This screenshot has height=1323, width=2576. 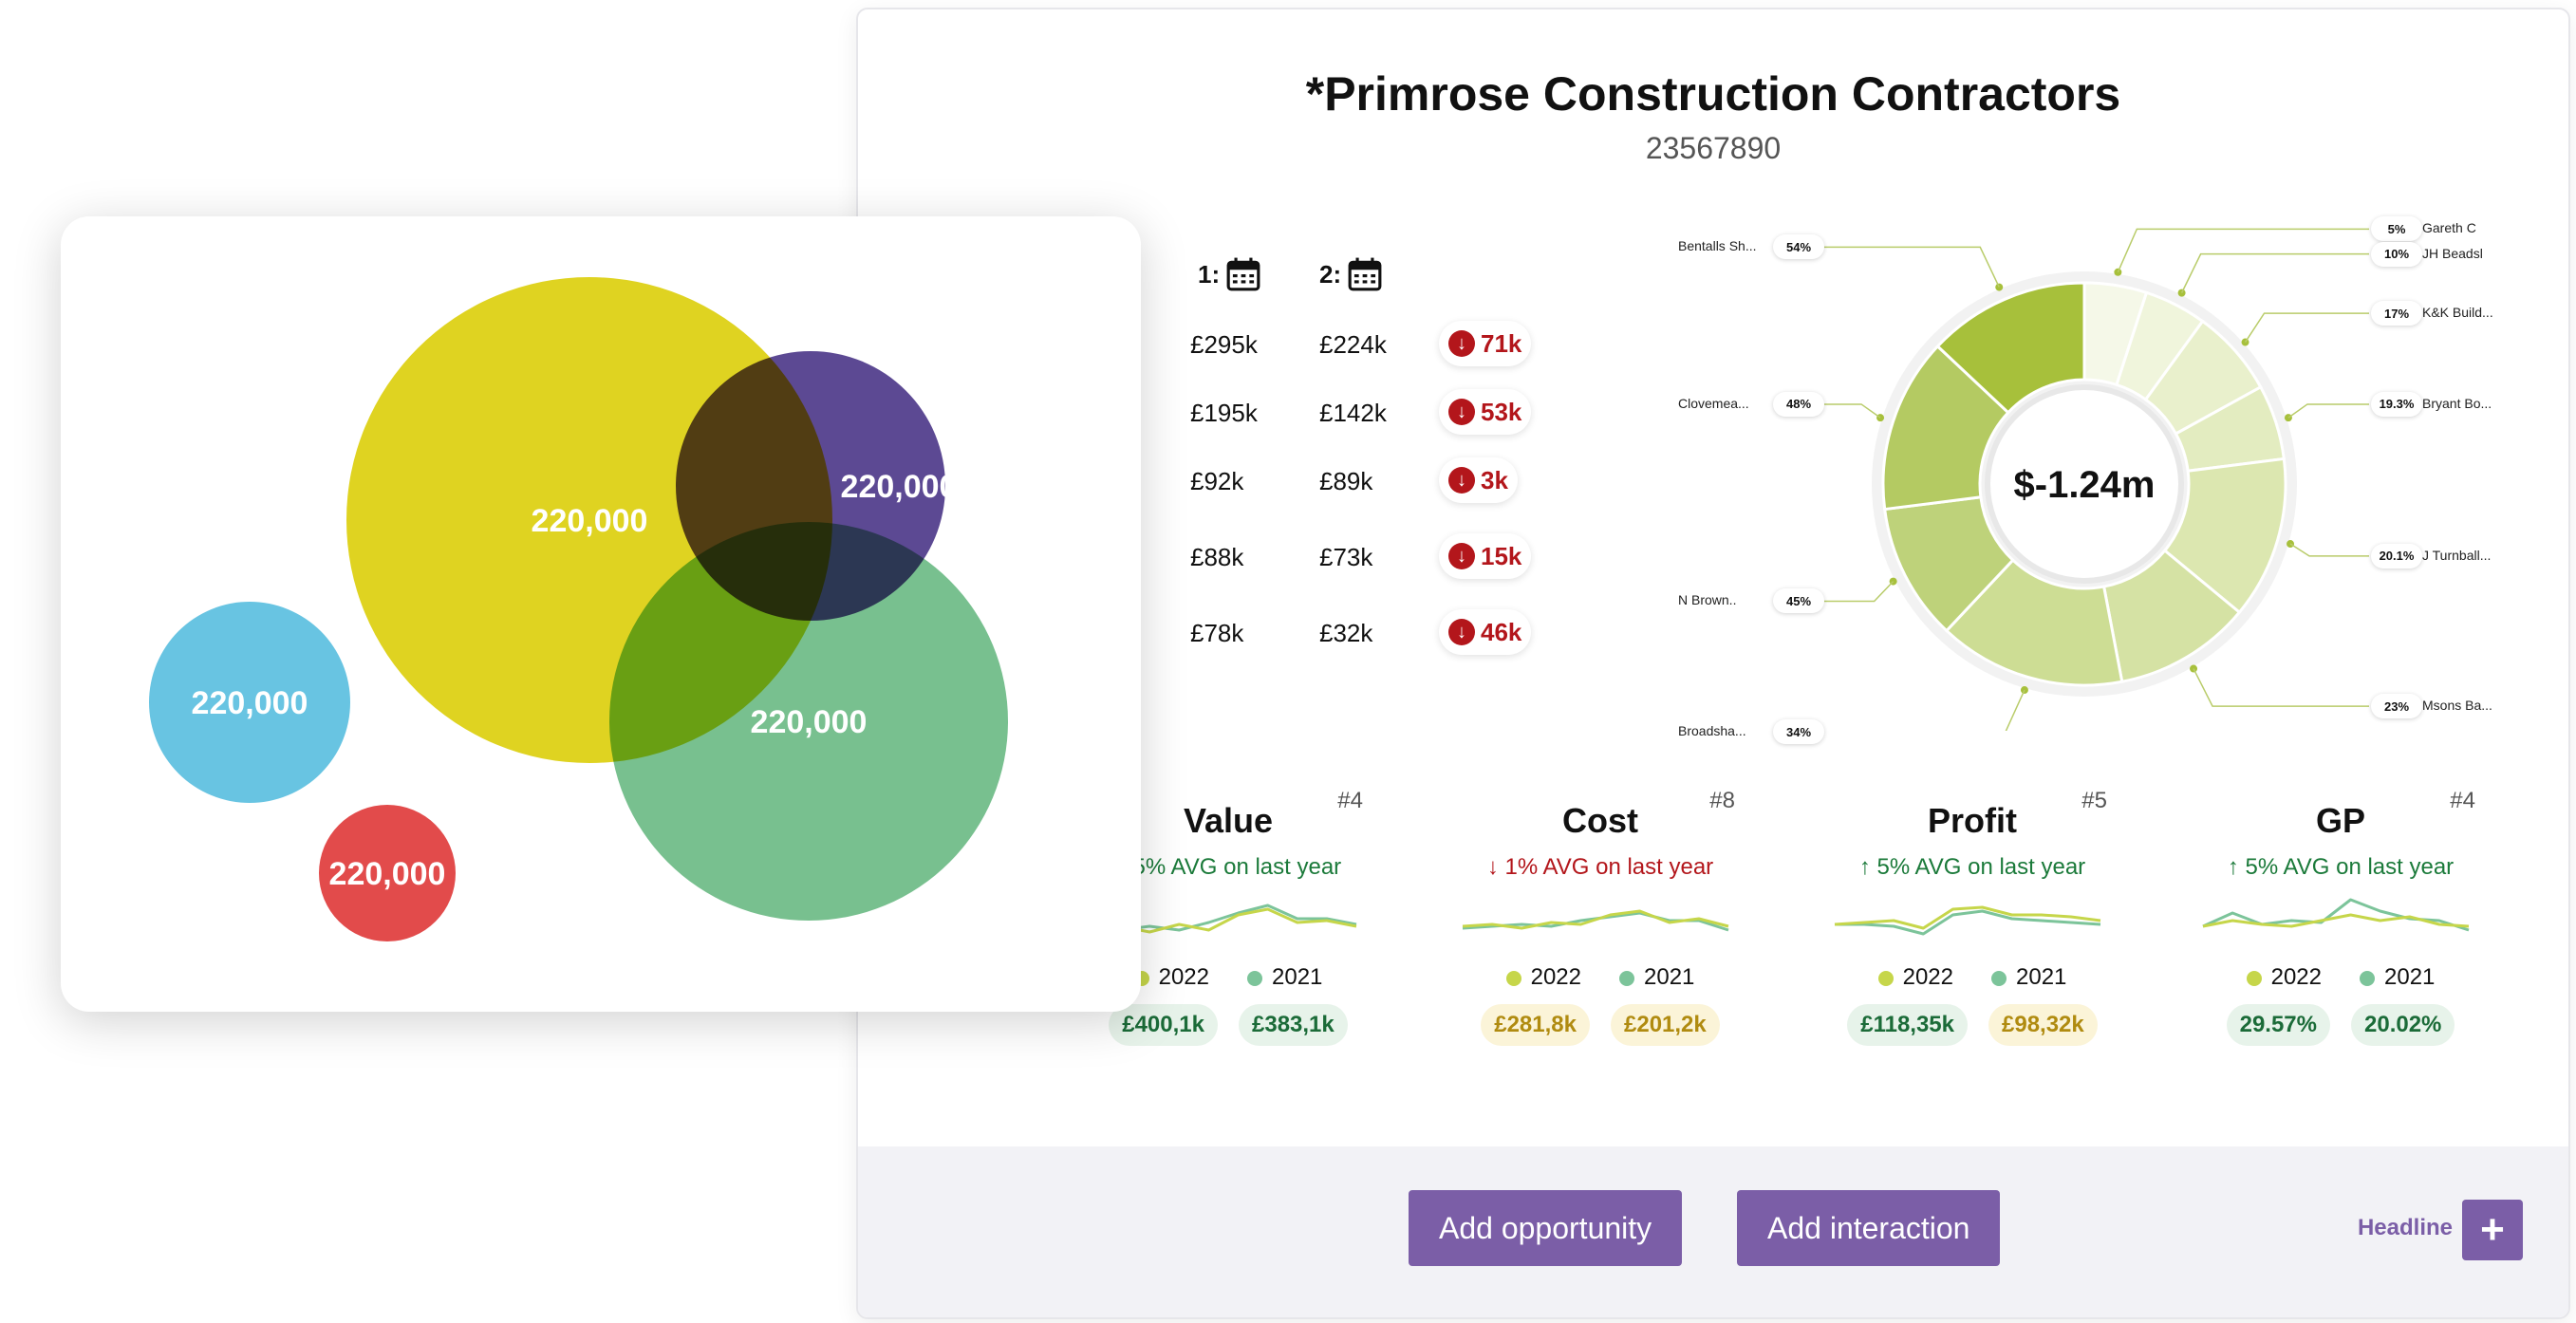 What do you see at coordinates (2492, 1230) in the screenshot?
I see `plus-icon: +` at bounding box center [2492, 1230].